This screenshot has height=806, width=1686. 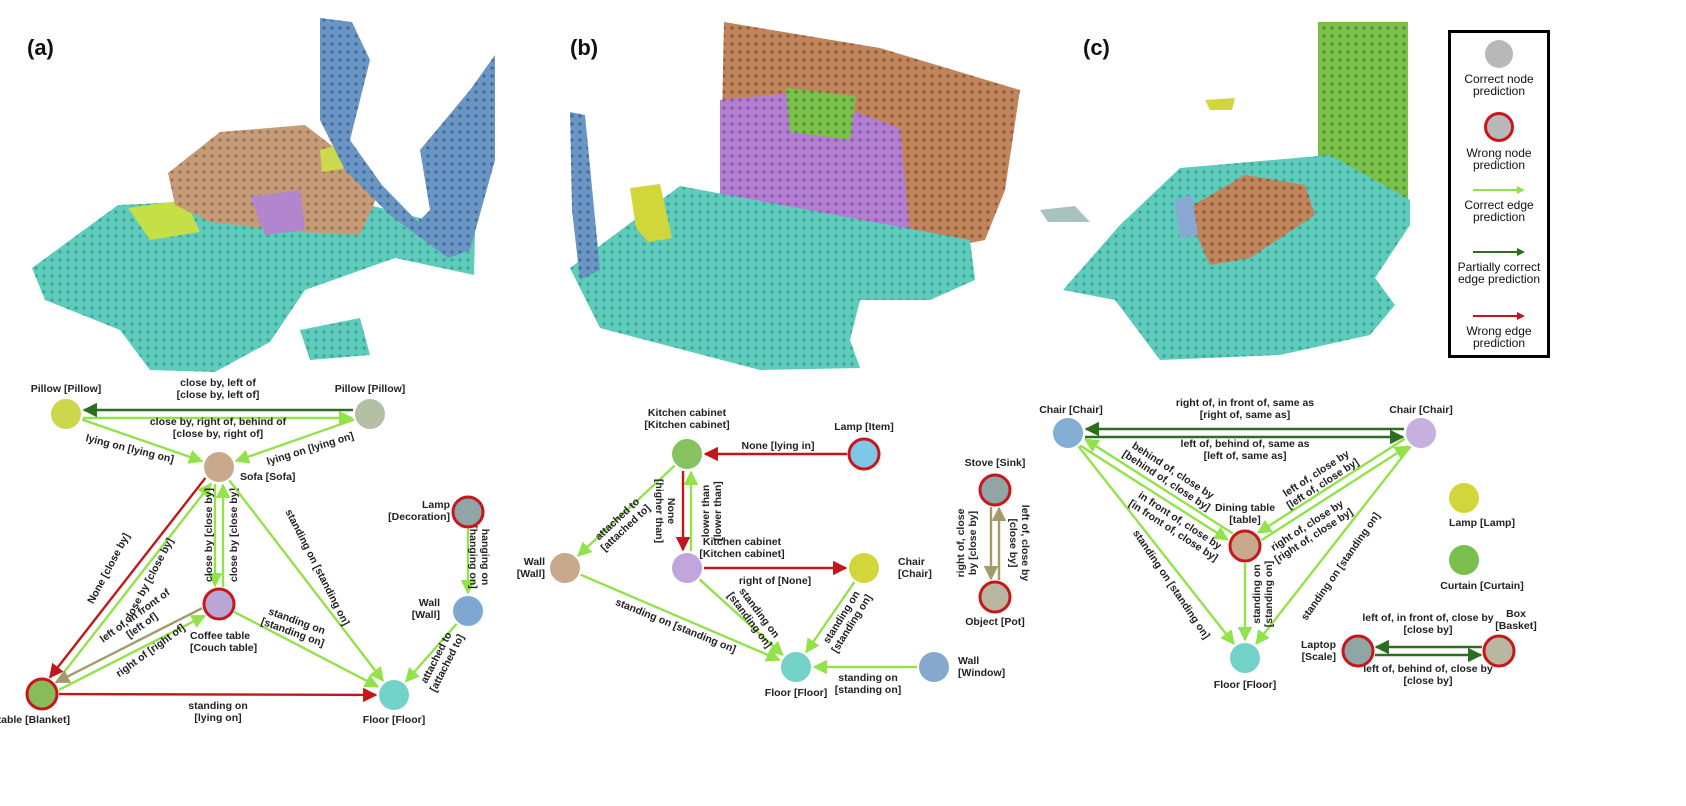 I want to click on point-cloud-b, so click(x=795, y=196).